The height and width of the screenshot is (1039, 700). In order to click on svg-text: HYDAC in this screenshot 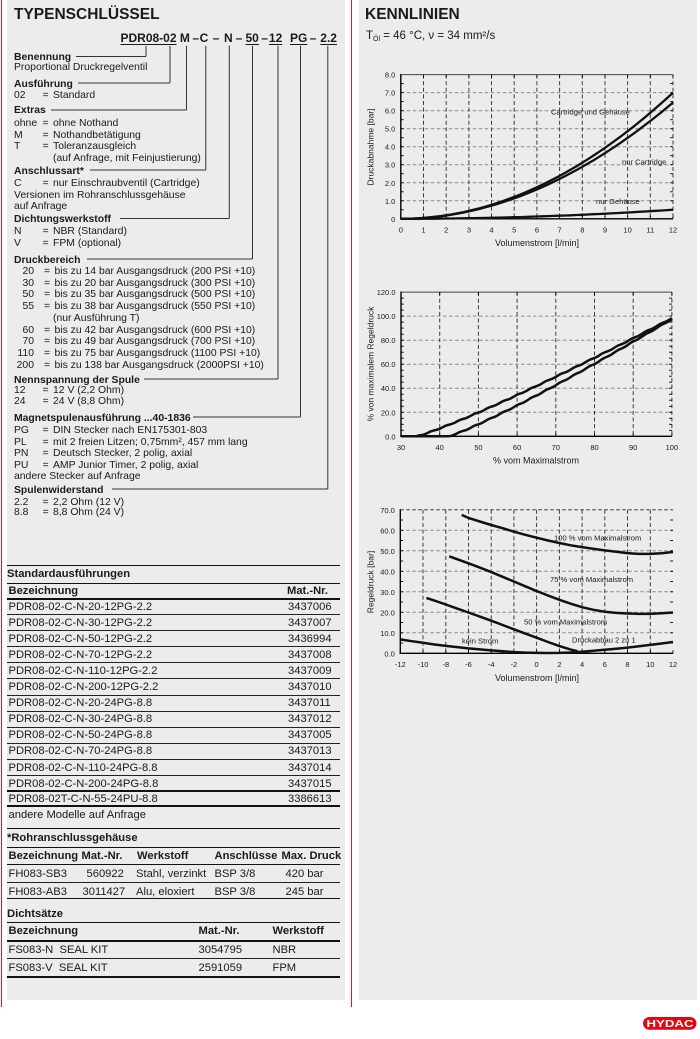, I will do `click(670, 1024)`.